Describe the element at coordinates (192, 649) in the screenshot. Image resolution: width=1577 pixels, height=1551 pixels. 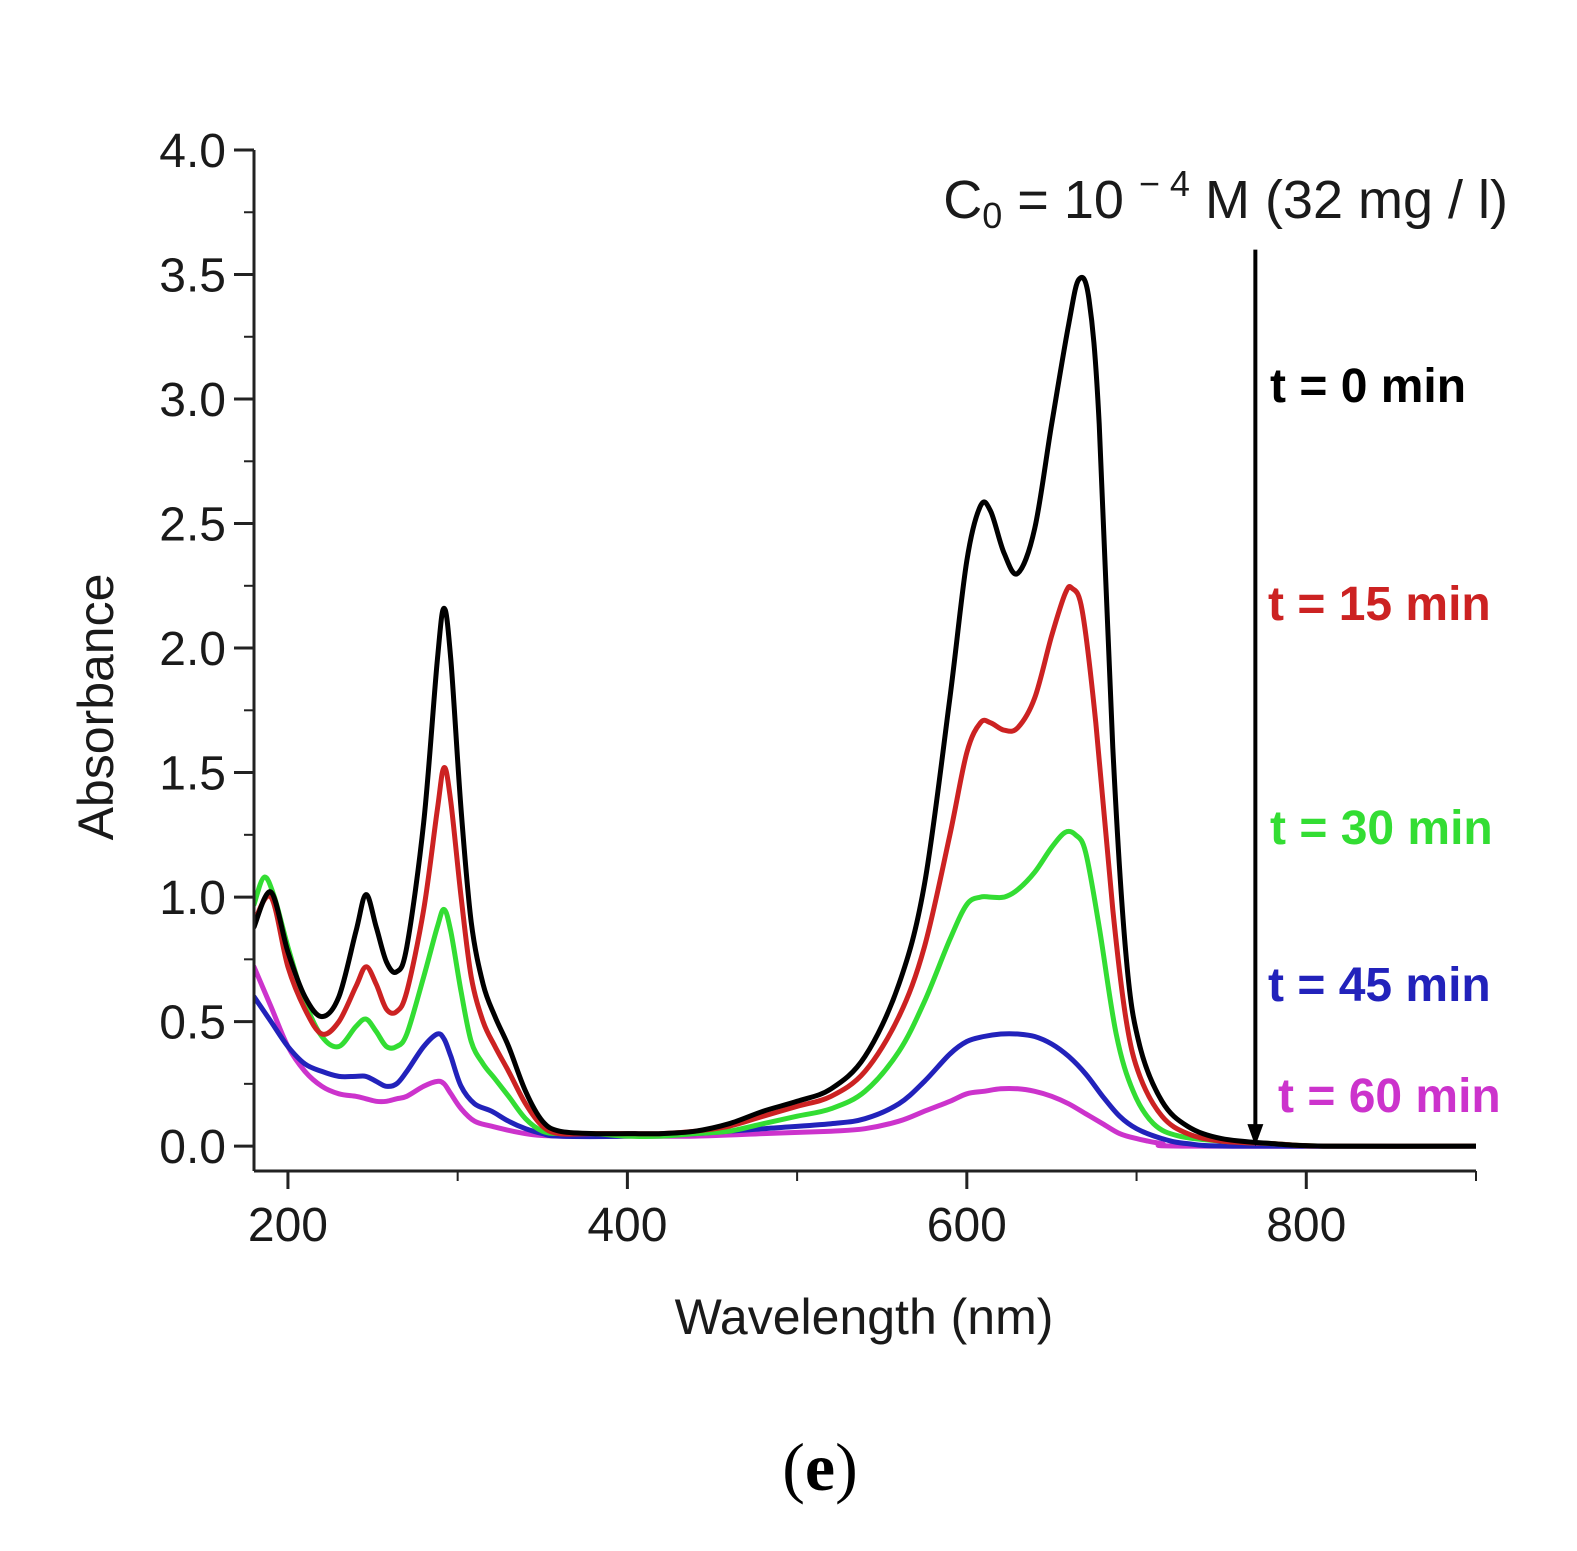
I see `y-tick-label: 2.0` at that location.